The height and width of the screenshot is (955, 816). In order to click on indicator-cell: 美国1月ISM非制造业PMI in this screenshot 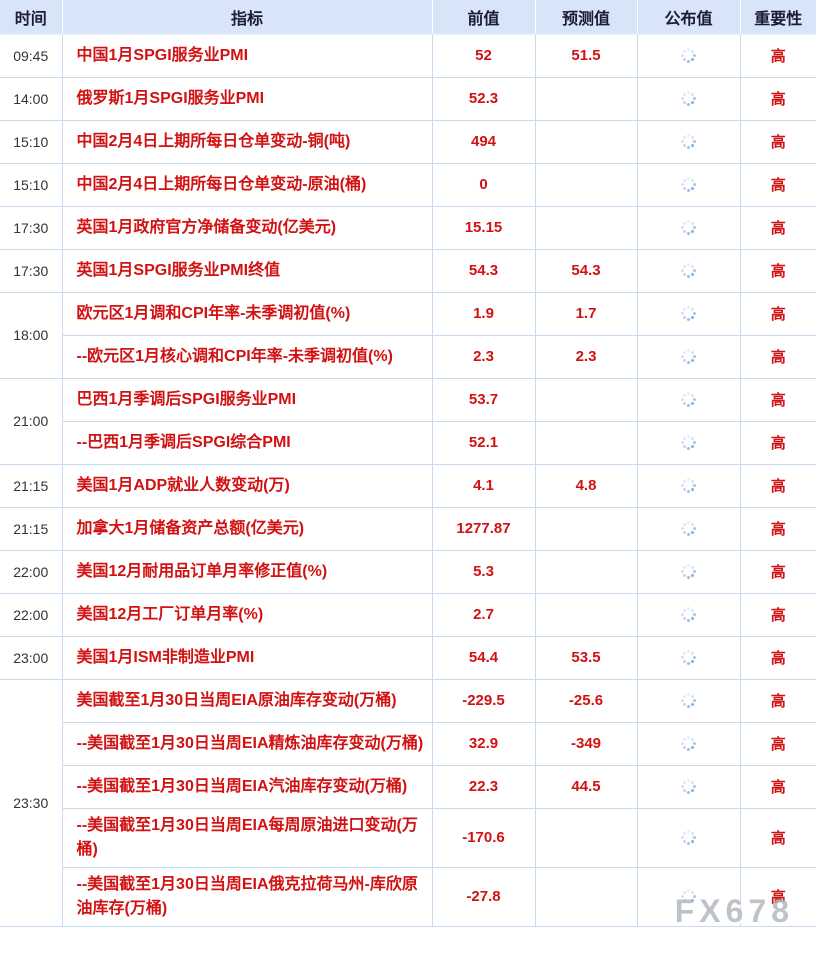, I will do `click(247, 657)`.